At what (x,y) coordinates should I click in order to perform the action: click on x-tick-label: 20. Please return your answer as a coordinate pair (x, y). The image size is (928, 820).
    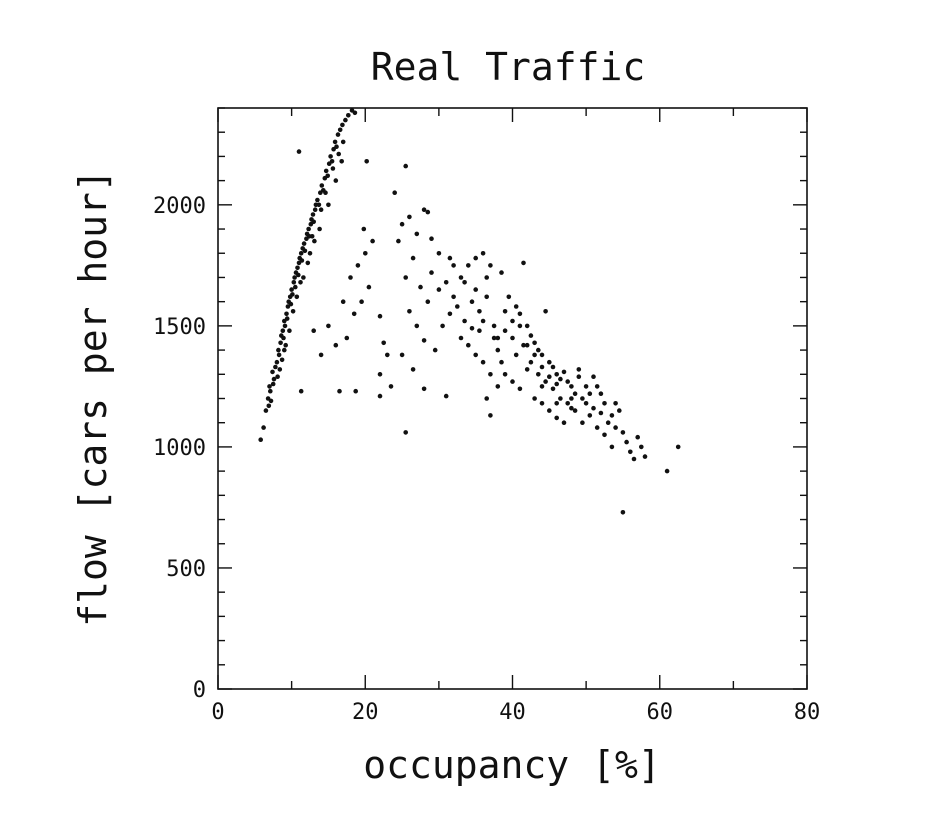
    Looking at the image, I should click on (365, 712).